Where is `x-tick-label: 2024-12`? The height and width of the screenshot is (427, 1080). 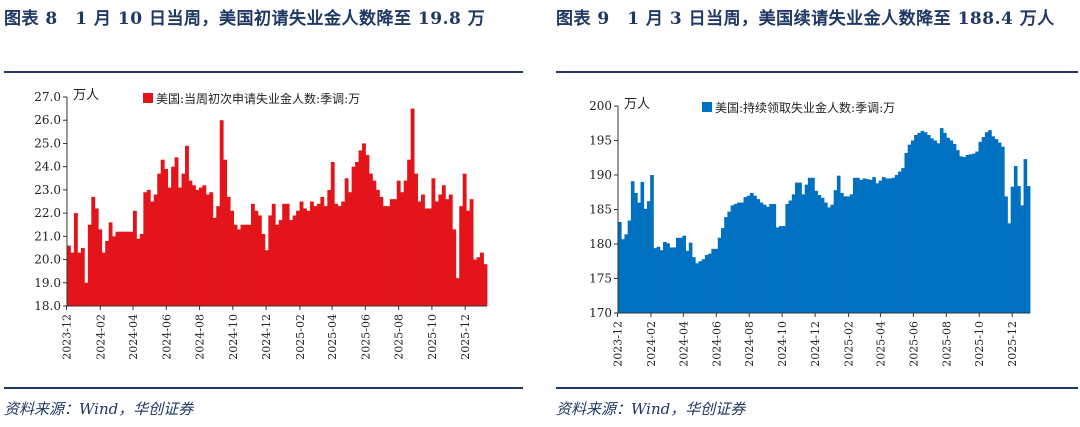 x-tick-label: 2024-12 is located at coordinates (266, 337).